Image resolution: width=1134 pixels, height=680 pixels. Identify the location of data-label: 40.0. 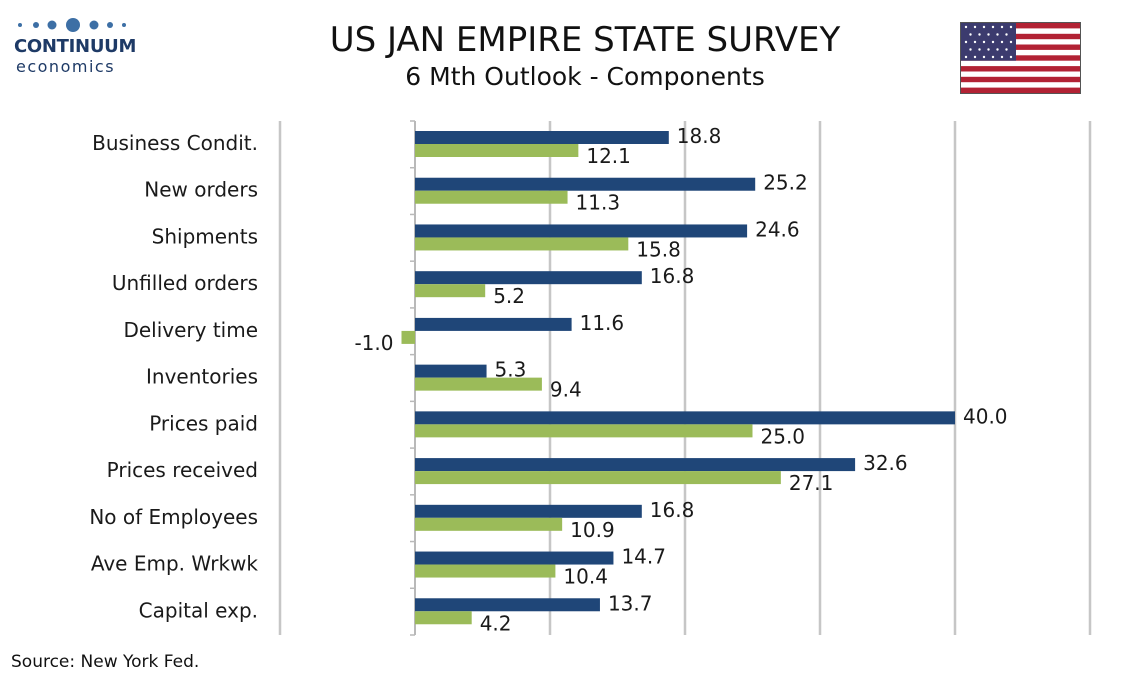
(985, 416).